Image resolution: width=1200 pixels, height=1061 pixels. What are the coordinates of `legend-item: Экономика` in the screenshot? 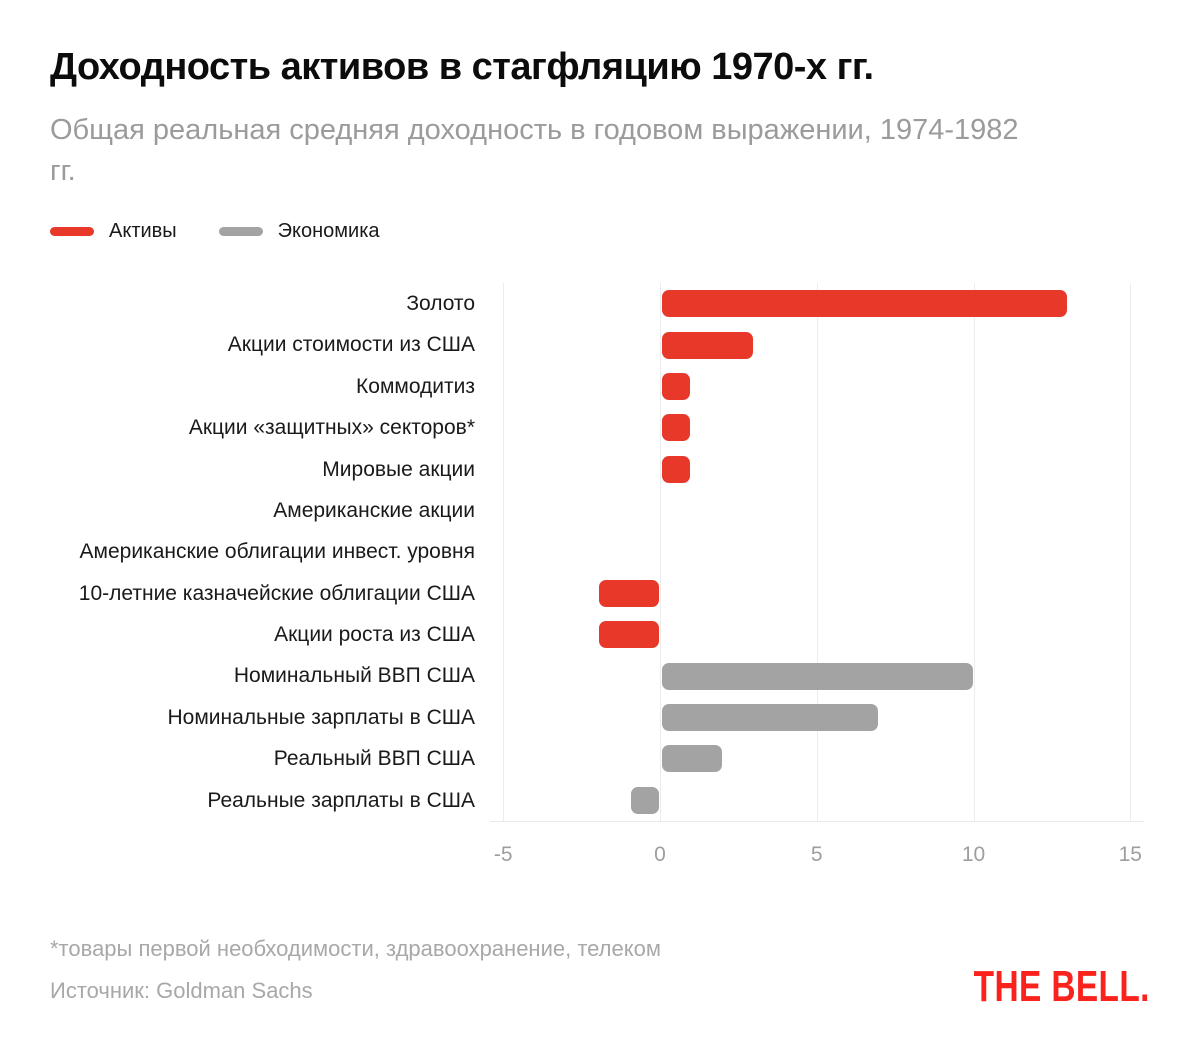 It's located at (299, 231).